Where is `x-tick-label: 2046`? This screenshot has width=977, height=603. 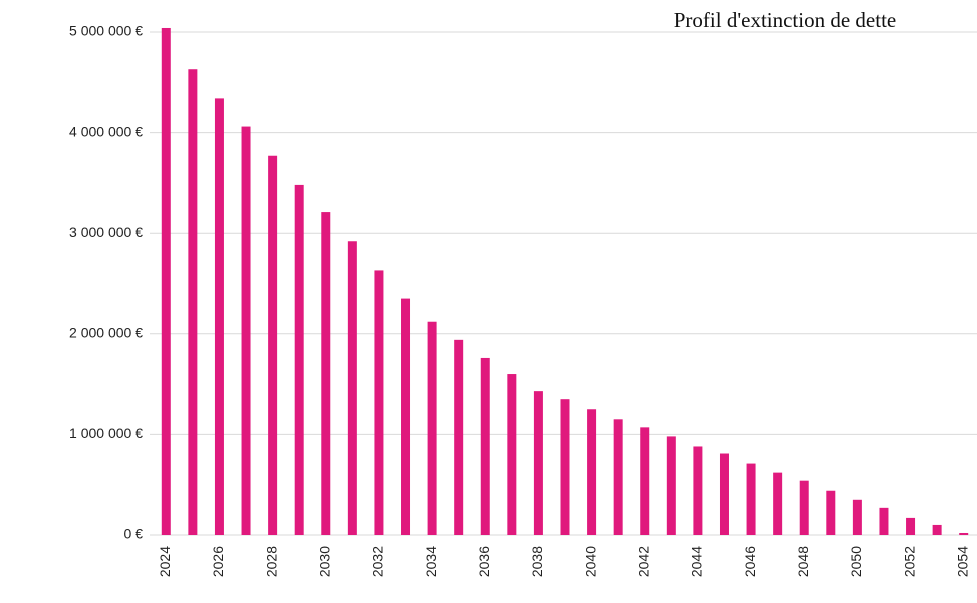 x-tick-label: 2046 is located at coordinates (750, 561).